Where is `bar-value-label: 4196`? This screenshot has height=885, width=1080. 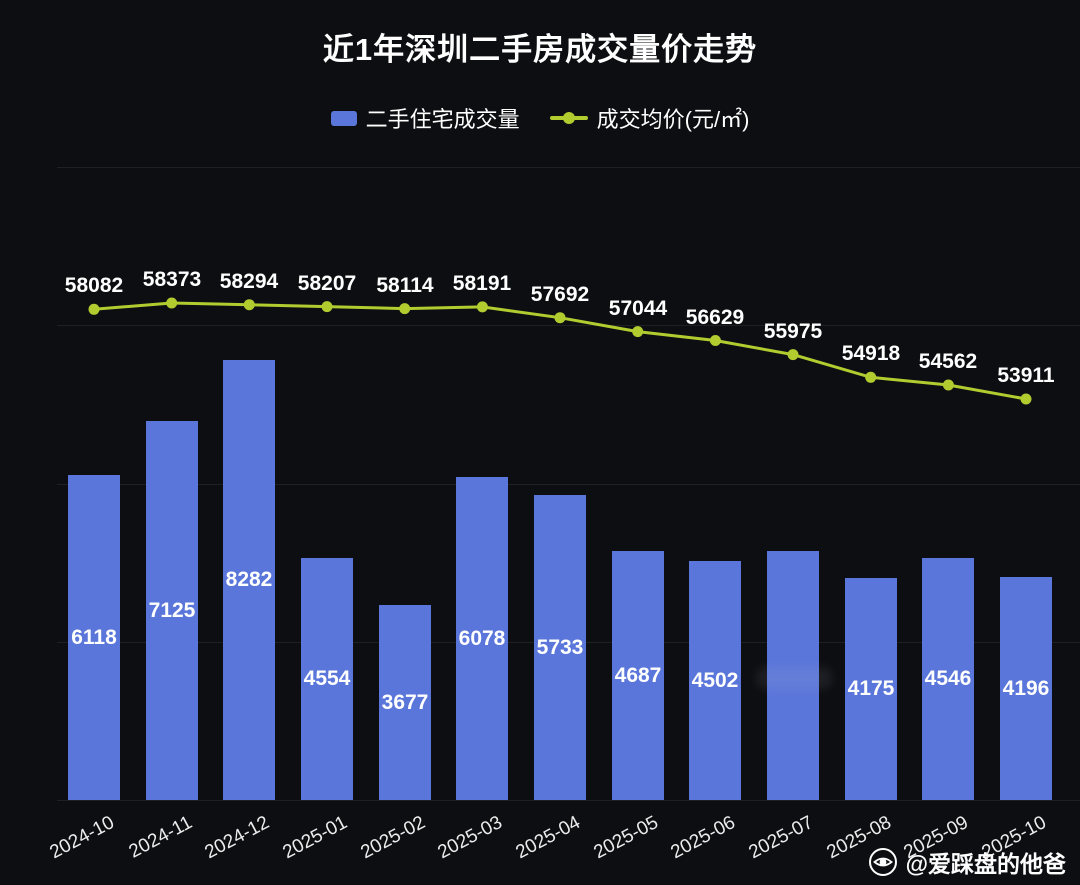 bar-value-label: 4196 is located at coordinates (1026, 688).